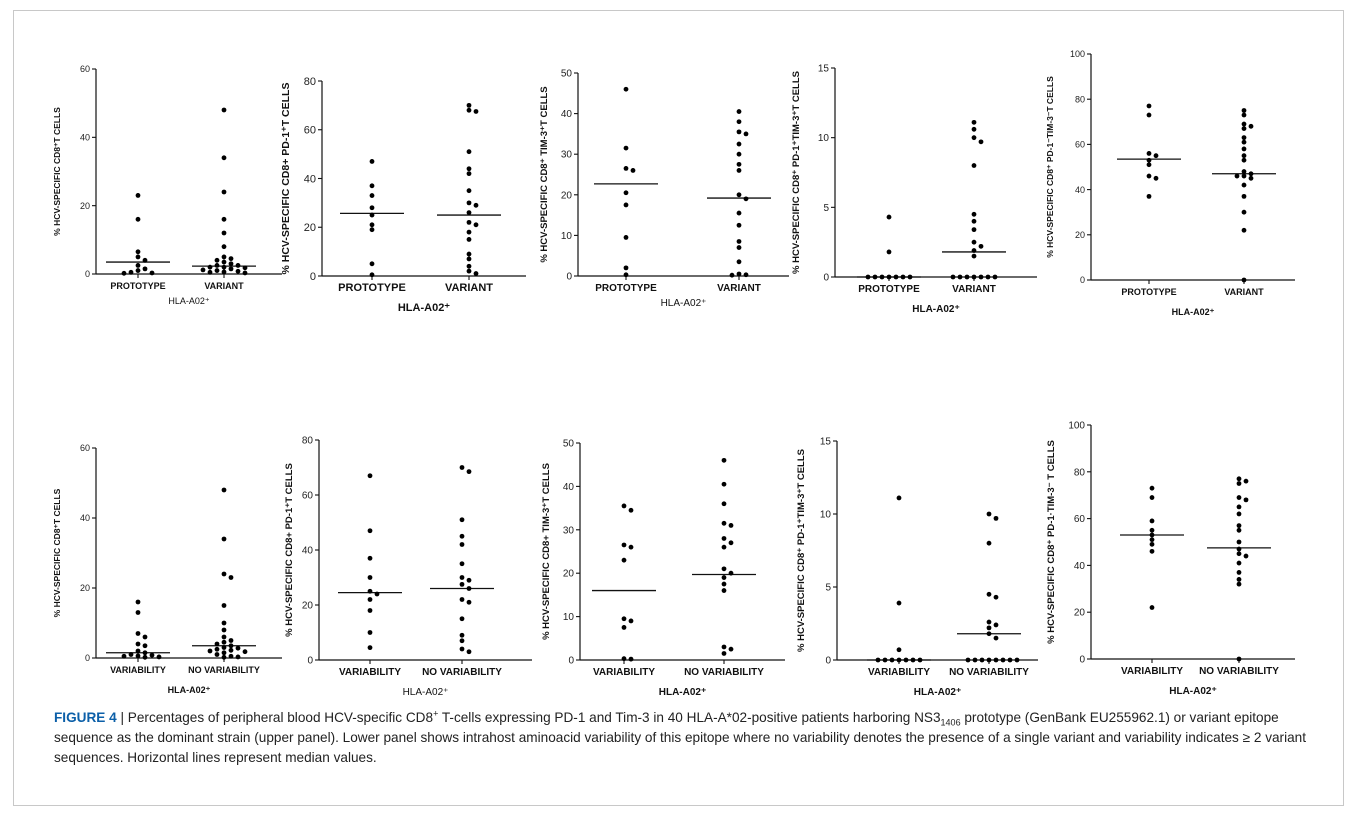  I want to click on y-tick-label: 10, so click(826, 515).